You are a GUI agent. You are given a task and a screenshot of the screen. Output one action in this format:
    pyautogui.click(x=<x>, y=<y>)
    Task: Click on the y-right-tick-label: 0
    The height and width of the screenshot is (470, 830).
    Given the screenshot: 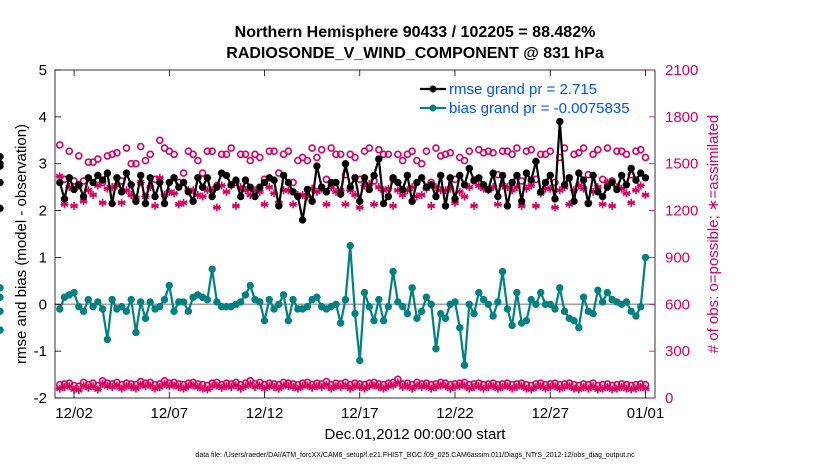 What is the action you would take?
    pyautogui.click(x=669, y=398)
    